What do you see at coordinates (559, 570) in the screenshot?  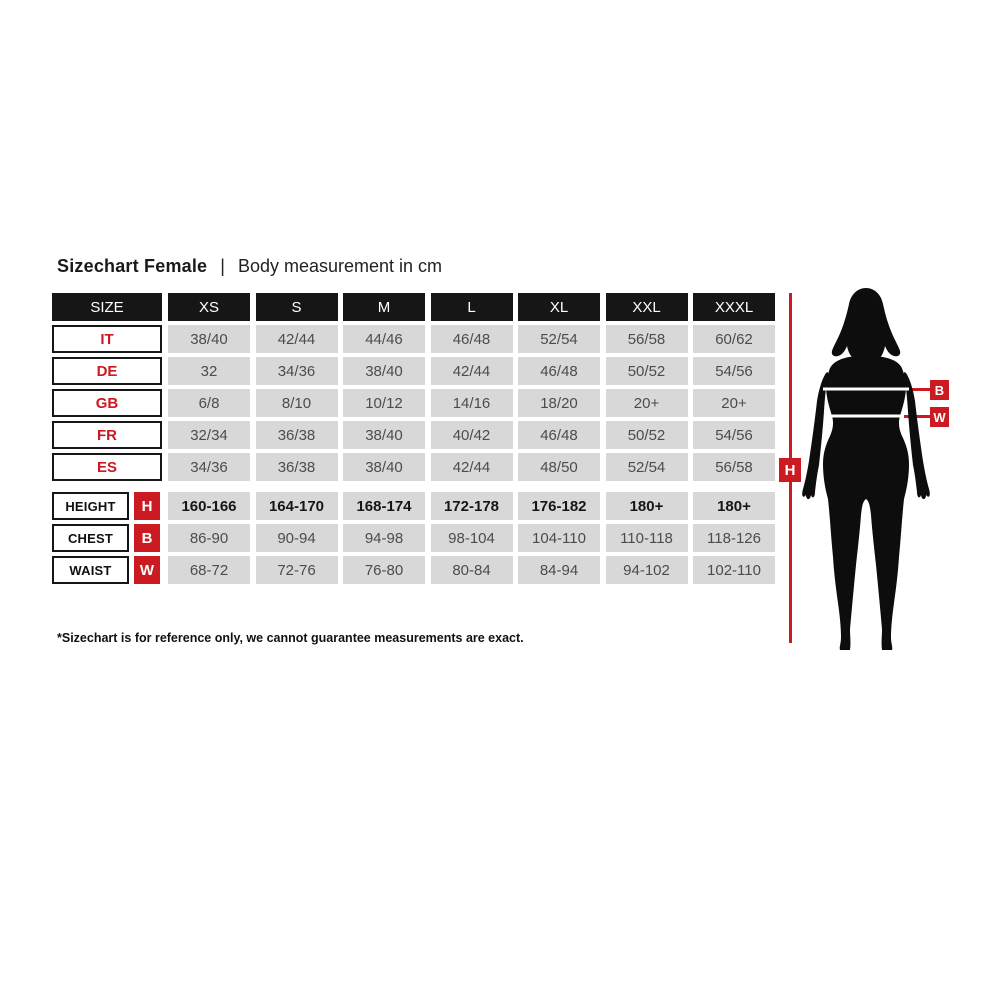 I see `measure-value-cell: 84-94` at bounding box center [559, 570].